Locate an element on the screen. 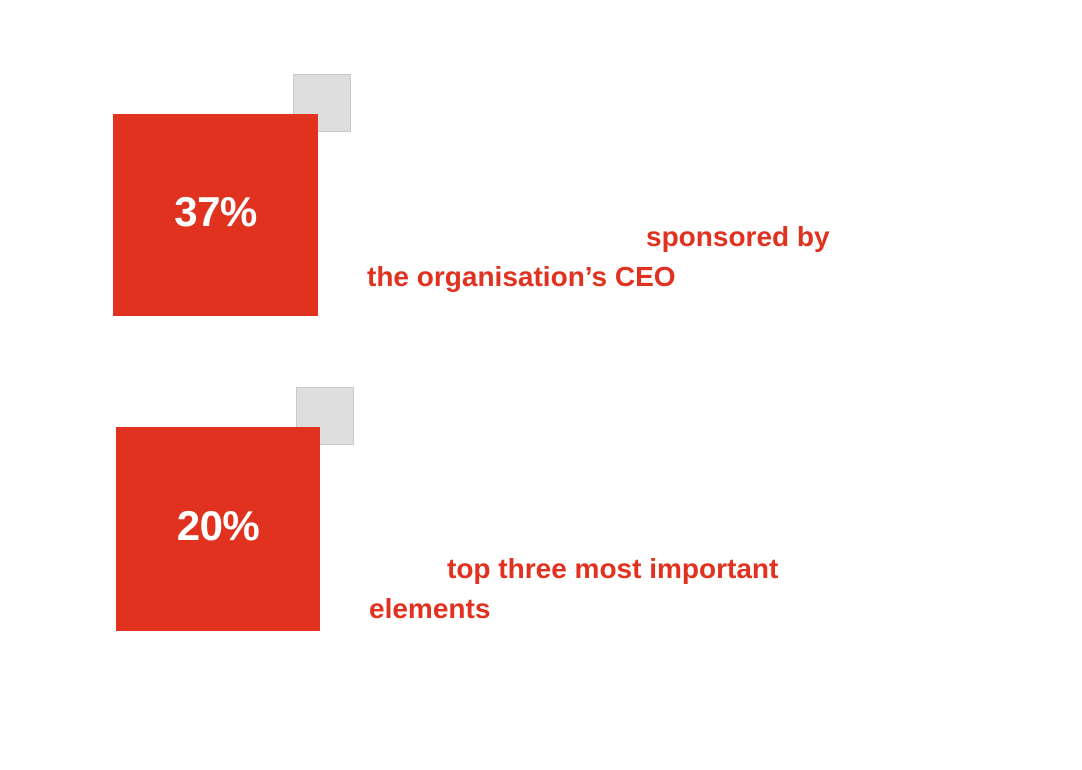  stat-caption-2: top three most important elements is located at coordinates (573, 589).